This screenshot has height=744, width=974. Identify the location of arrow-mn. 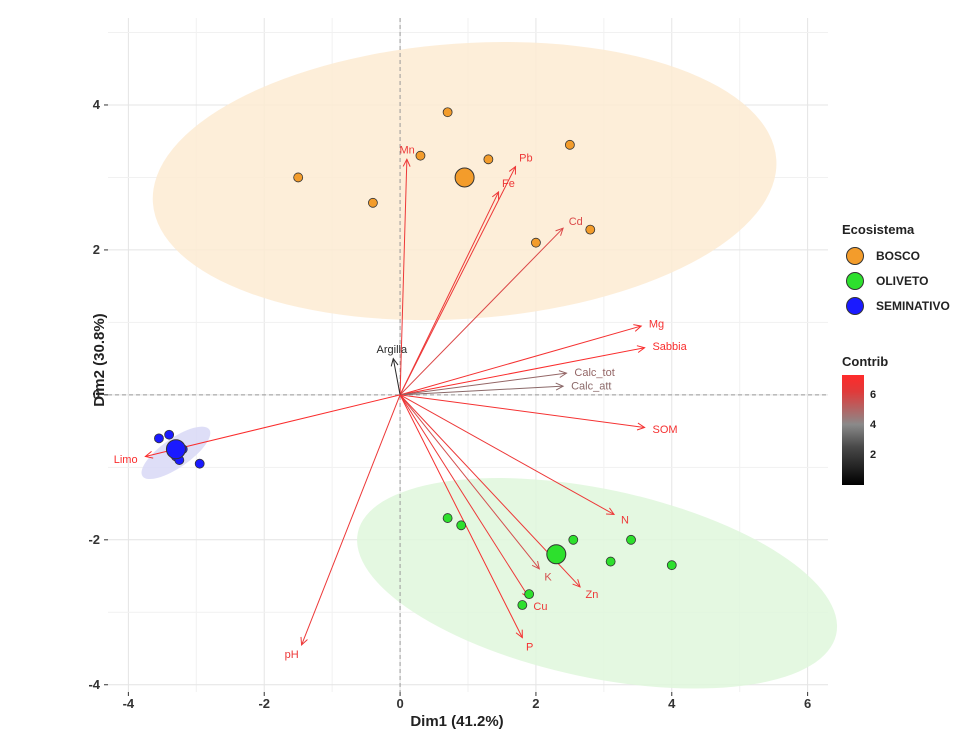
(403, 277).